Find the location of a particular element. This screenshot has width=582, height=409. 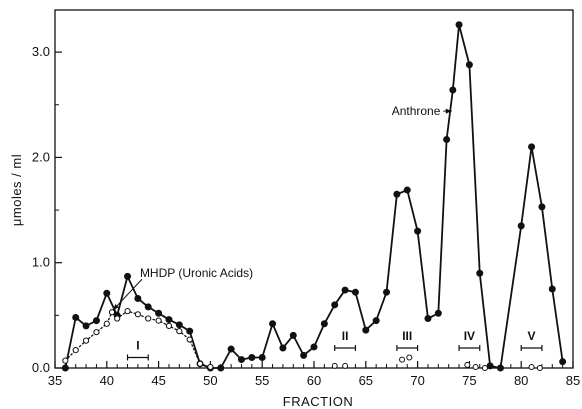

anthrone-label: Anthrone is located at coordinates (416, 111).